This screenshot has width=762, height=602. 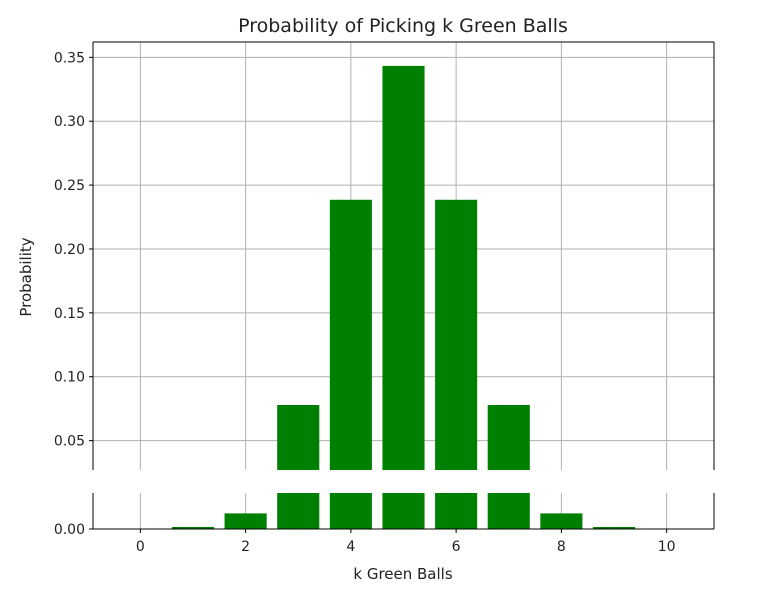 What do you see at coordinates (402, 574) in the screenshot?
I see `x-axis-label: k Green Balls` at bounding box center [402, 574].